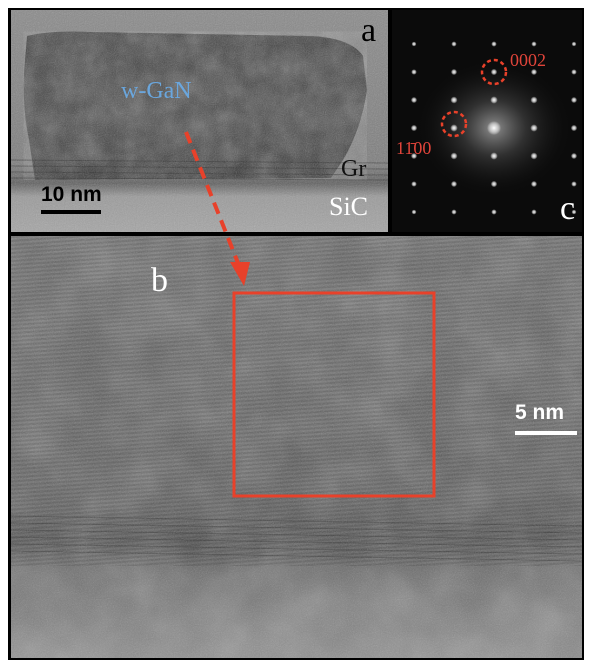  What do you see at coordinates (159, 280) in the screenshot?
I see `panel-b-letter: b` at bounding box center [159, 280].